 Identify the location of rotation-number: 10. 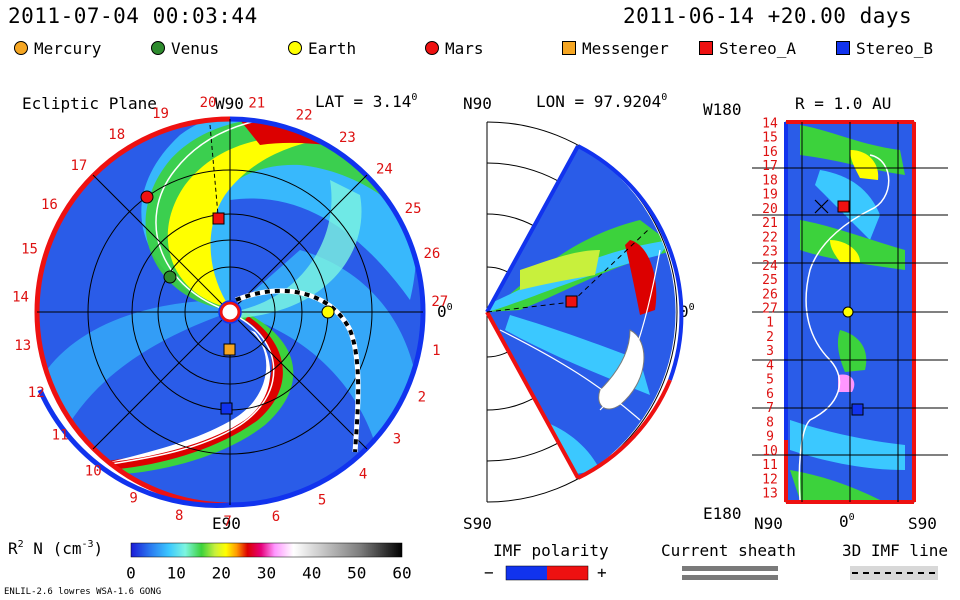
(93, 471).